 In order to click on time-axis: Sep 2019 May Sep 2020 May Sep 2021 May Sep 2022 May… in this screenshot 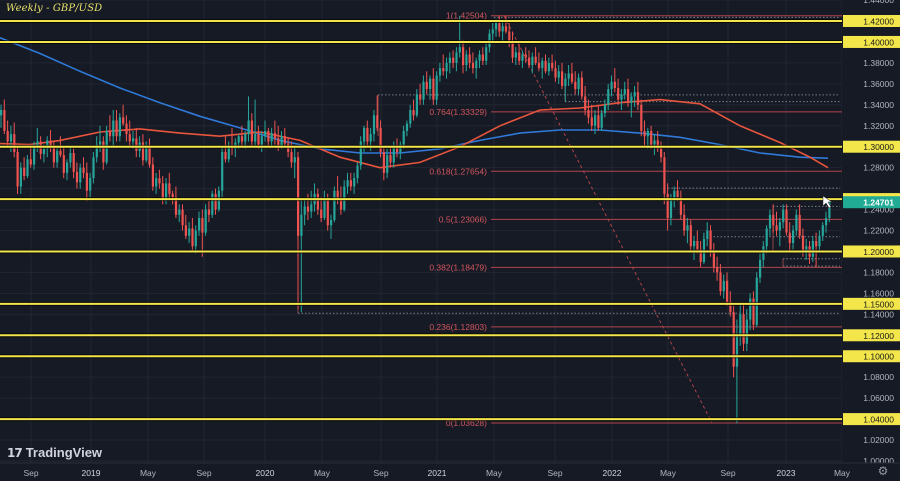, I will do `click(450, 471)`.